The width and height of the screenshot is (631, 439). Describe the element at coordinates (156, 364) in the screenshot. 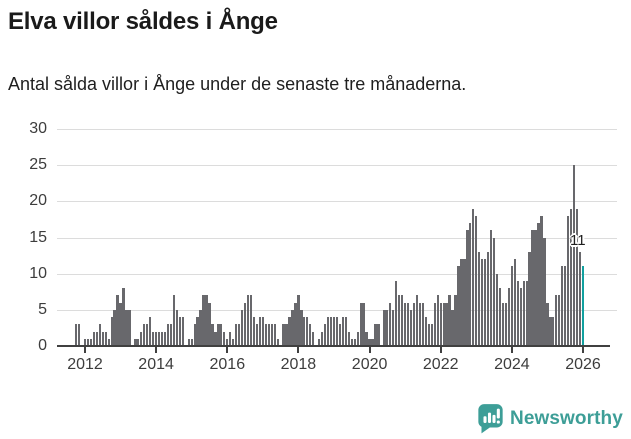

I see `x-axis-label: 2014` at that location.